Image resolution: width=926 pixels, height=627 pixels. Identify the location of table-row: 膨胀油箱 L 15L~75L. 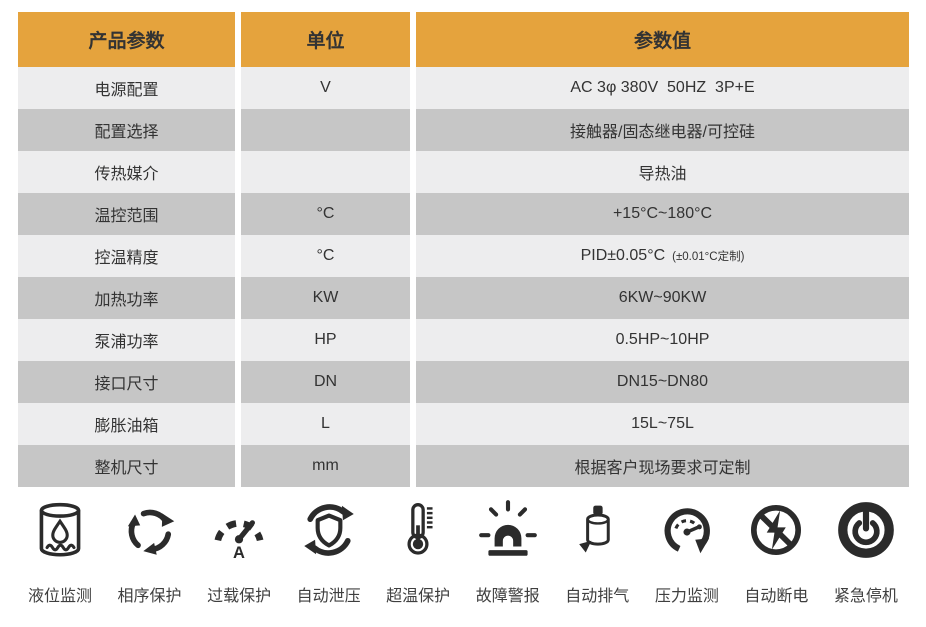
(463, 424).